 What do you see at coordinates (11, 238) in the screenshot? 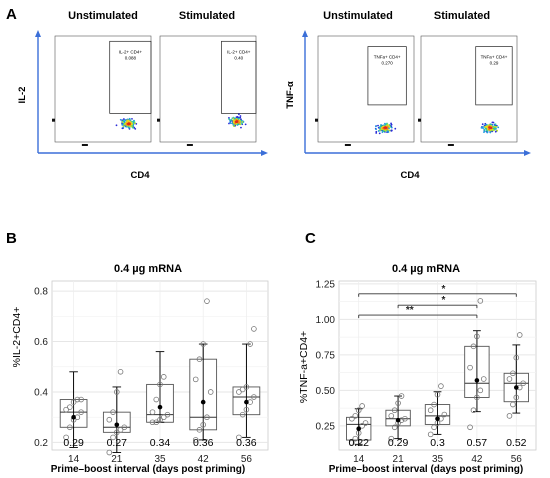
I see `panel-b-label: B` at bounding box center [11, 238].